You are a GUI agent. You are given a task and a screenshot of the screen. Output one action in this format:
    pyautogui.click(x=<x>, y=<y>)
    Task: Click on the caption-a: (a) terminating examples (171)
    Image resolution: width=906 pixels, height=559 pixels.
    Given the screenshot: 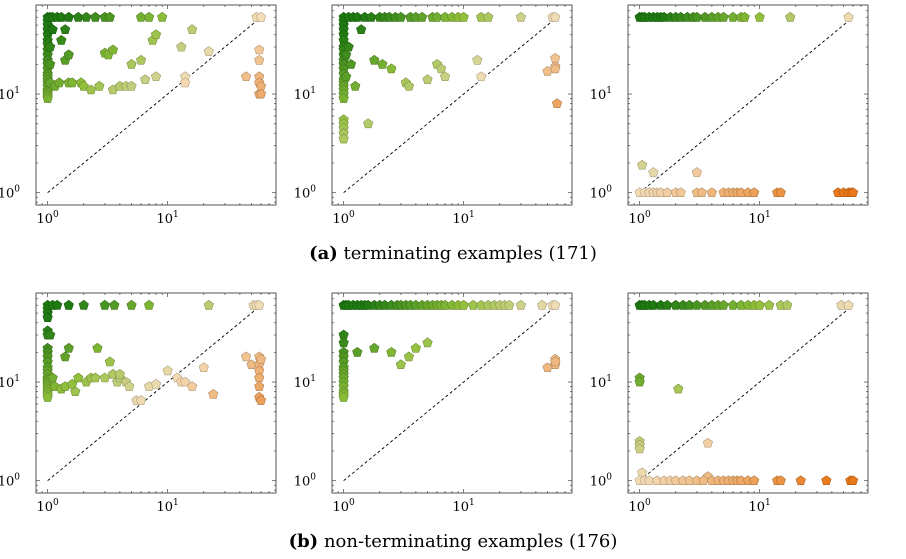 What is the action you would take?
    pyautogui.click(x=453, y=253)
    